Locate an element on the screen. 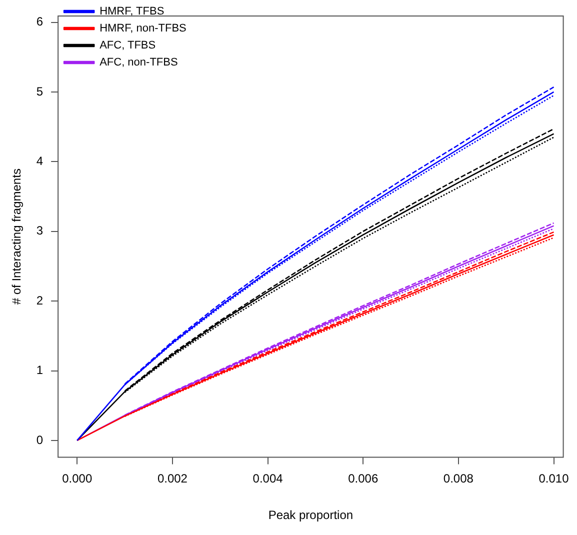 The height and width of the screenshot is (535, 577). x-tick-label: 0.004 is located at coordinates (268, 479).